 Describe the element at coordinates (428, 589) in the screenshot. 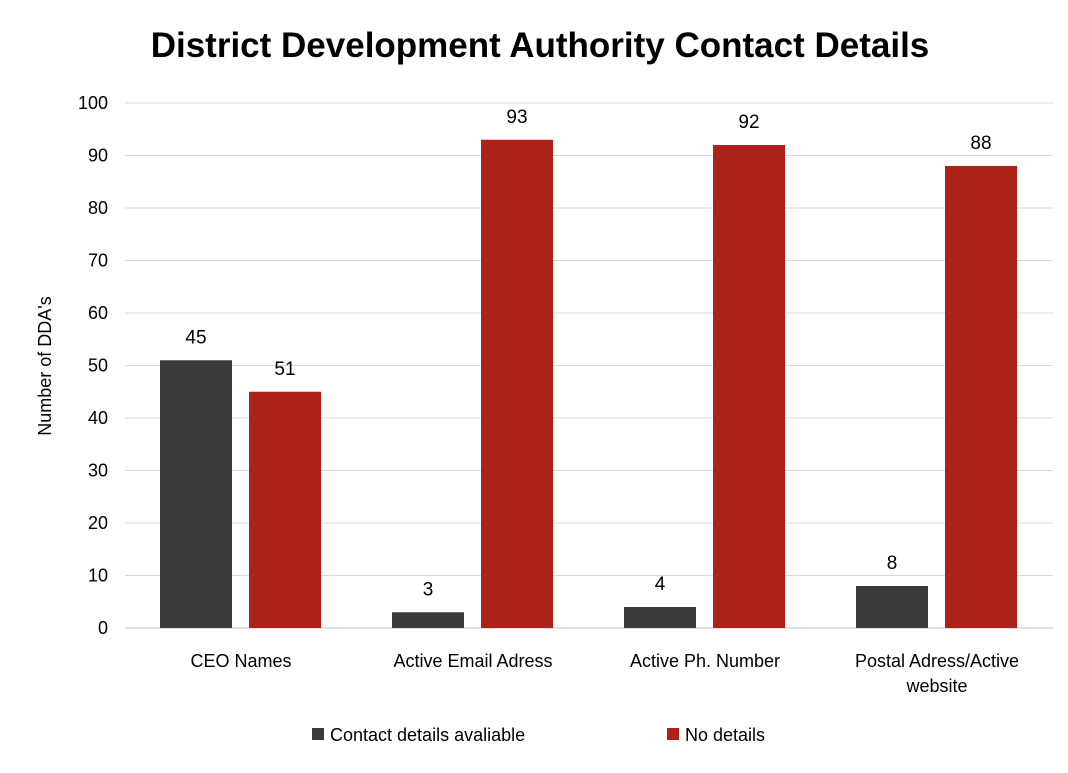

I see `data-label: 3` at that location.